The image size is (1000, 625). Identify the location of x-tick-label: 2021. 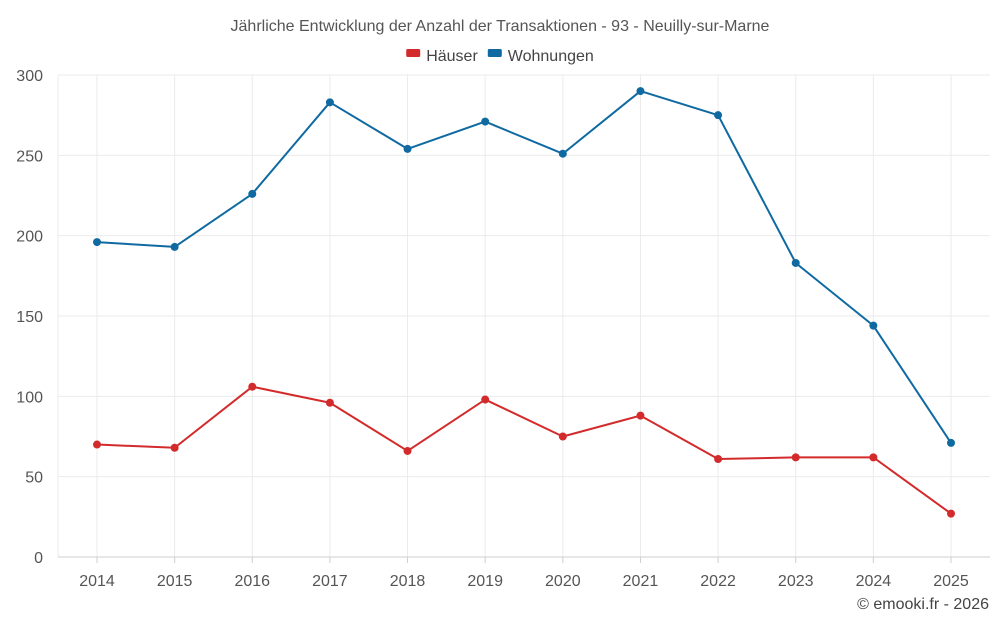
(641, 581).